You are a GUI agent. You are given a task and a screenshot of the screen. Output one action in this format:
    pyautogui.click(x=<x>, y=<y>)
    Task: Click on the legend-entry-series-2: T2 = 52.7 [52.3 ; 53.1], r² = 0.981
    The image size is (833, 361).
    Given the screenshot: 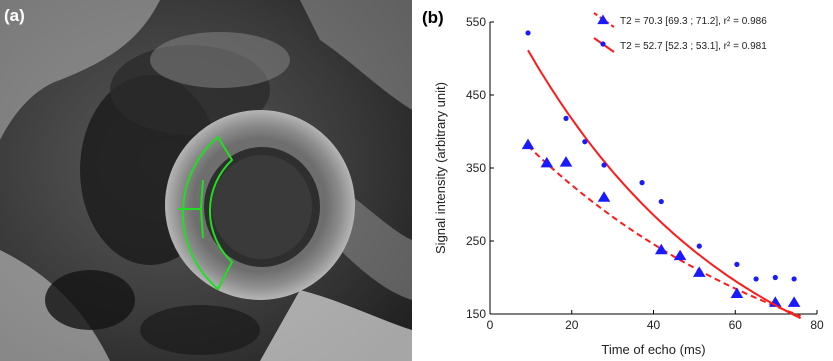 What is the action you would take?
    pyautogui.click(x=693, y=46)
    